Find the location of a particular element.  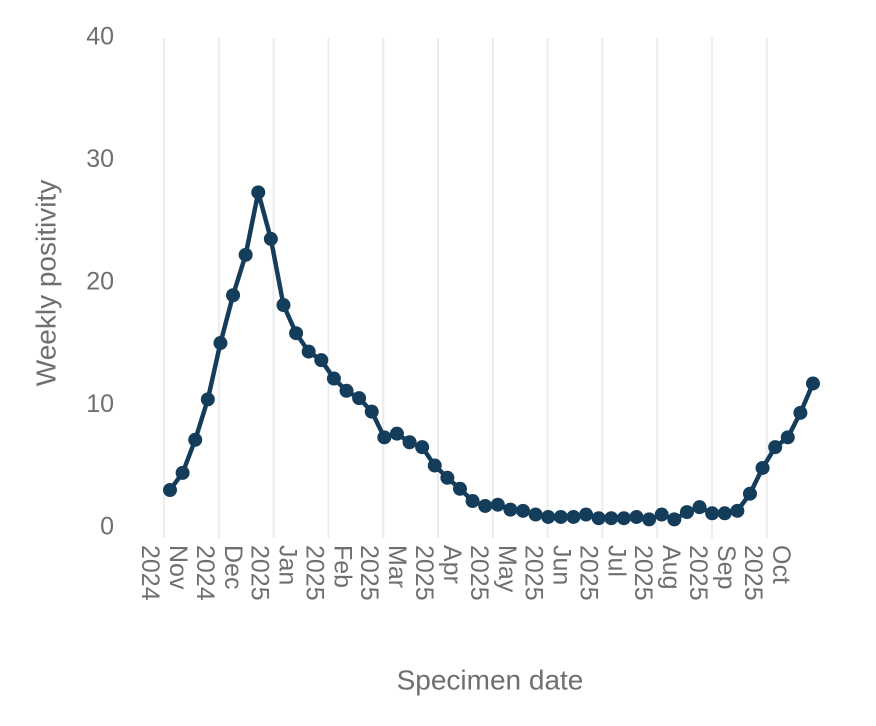

y-tick-label: 30 is located at coordinates (100, 159).